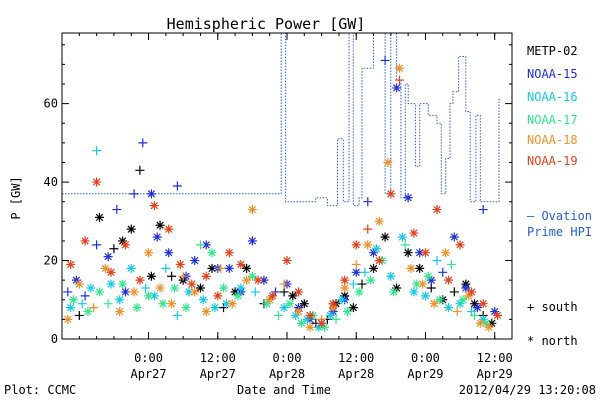 The image size is (600, 400). Describe the element at coordinates (51, 182) in the screenshot. I see `y-tick-label: 40` at that location.